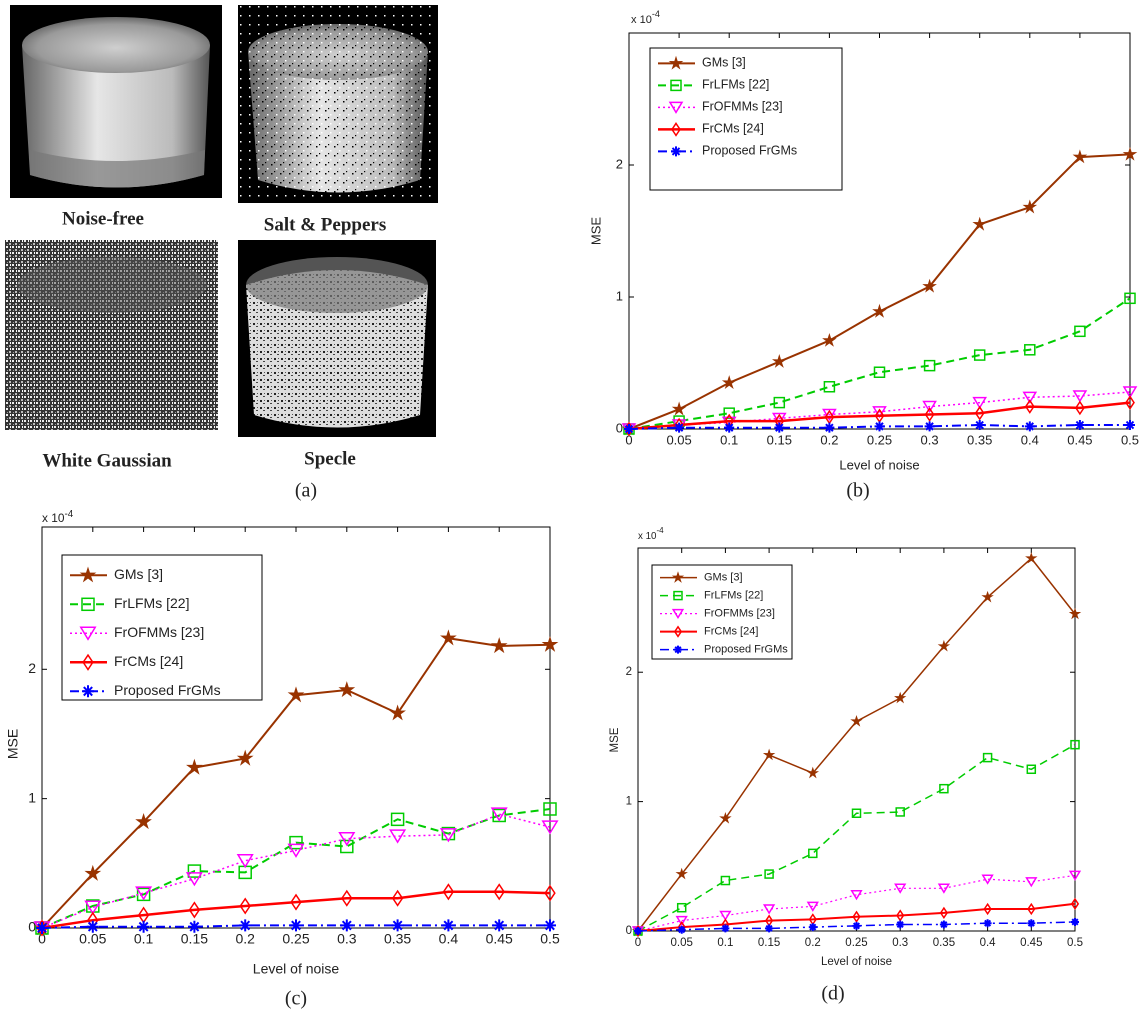 The height and width of the screenshot is (1012, 1144). I want to click on legend-label: FrLFMs [22], so click(733, 596).